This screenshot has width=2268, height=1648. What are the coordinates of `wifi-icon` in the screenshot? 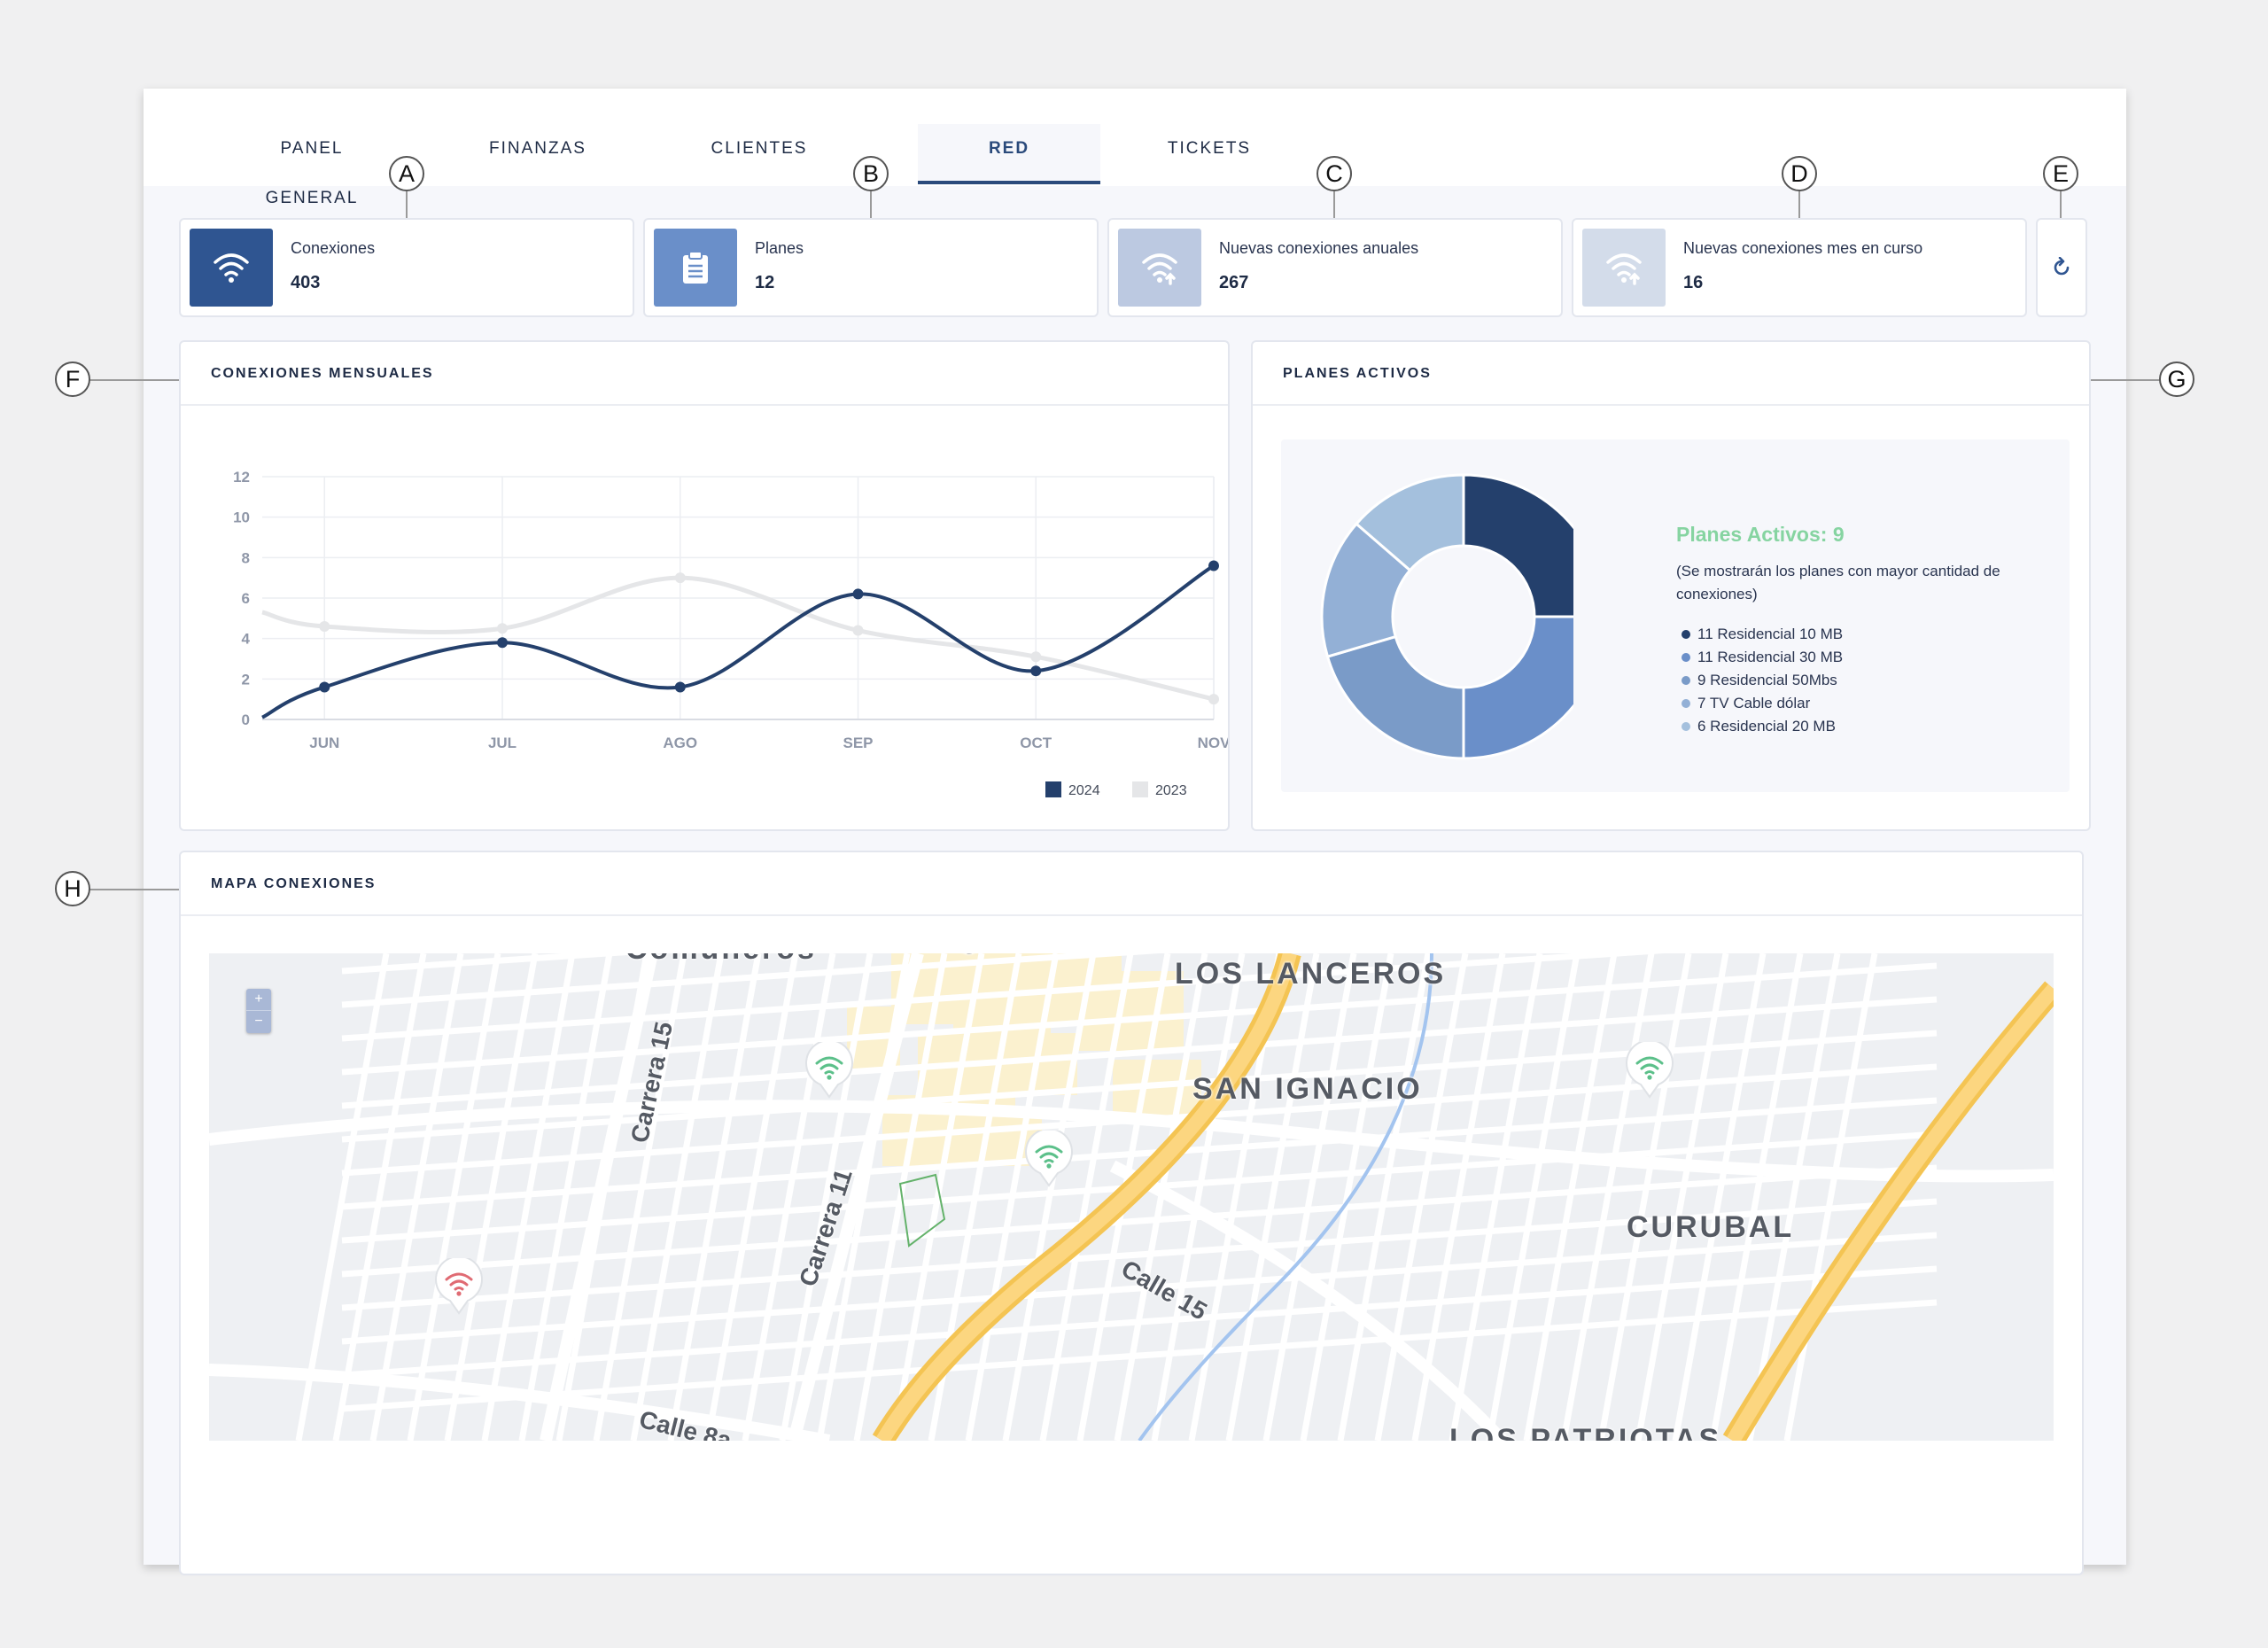 It's located at (231, 268).